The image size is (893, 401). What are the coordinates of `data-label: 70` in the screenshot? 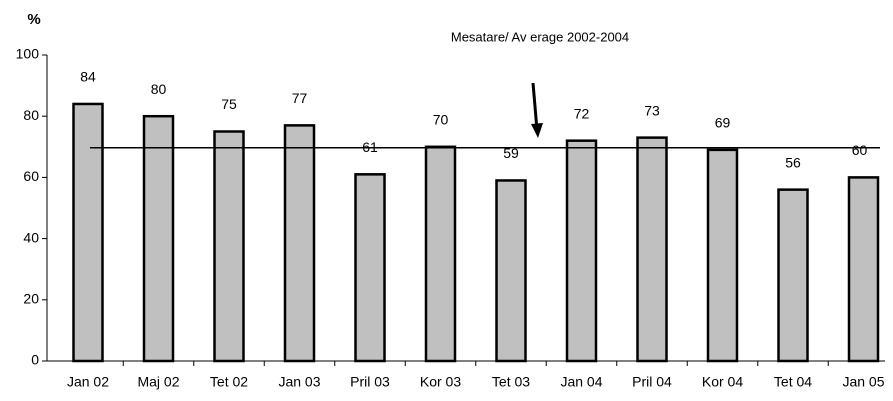 It's located at (441, 120).